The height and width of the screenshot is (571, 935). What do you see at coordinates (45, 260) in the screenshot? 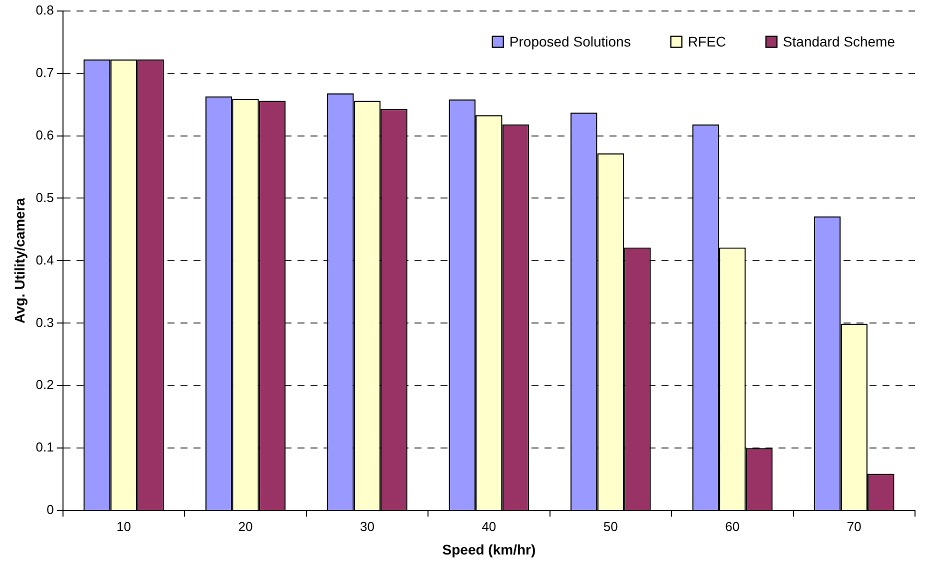
I see `y-tick-label: 0.4` at bounding box center [45, 260].